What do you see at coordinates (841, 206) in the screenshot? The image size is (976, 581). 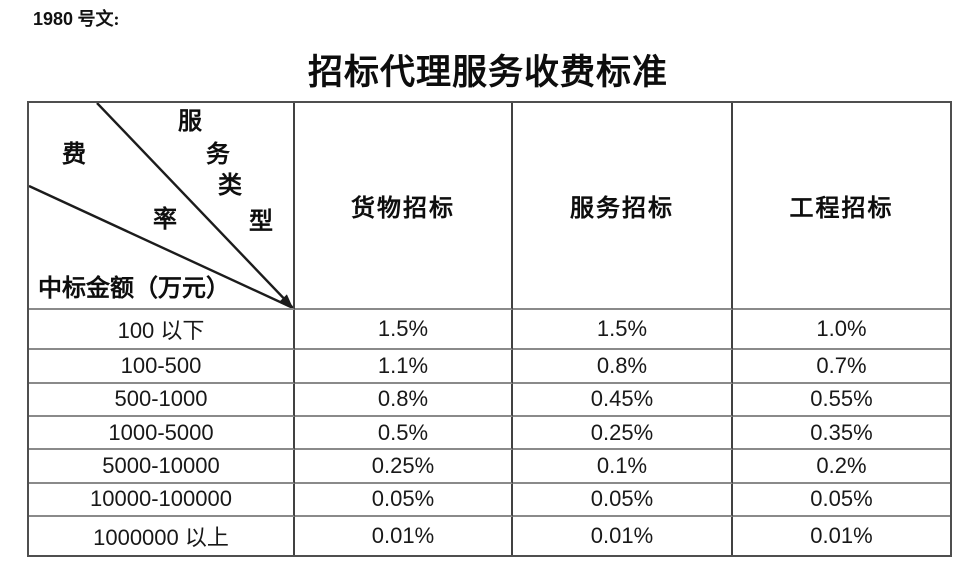 I see `column-header-works-bidding: 工程招标` at bounding box center [841, 206].